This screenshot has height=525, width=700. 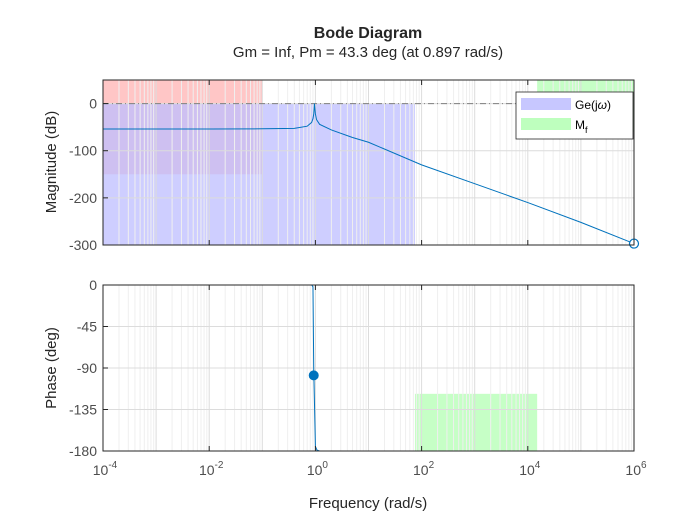 I want to click on x-tick-label: 10⁶, so click(x=636, y=469).